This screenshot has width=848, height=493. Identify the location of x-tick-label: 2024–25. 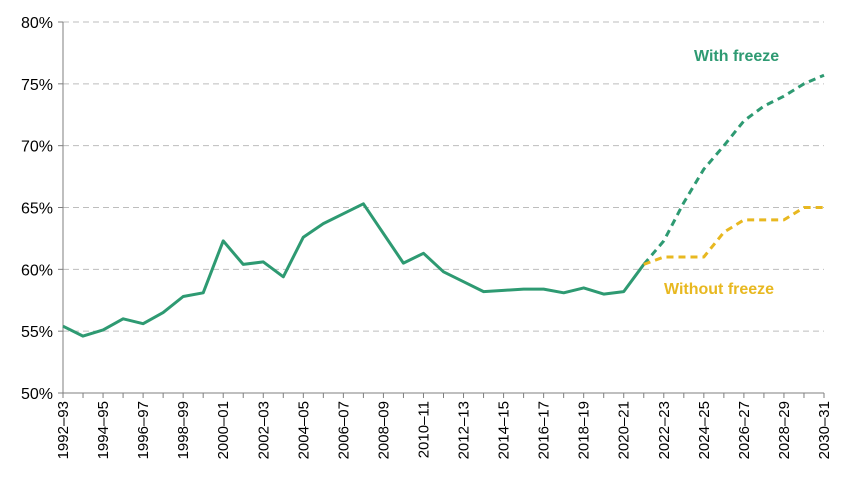
(704, 430).